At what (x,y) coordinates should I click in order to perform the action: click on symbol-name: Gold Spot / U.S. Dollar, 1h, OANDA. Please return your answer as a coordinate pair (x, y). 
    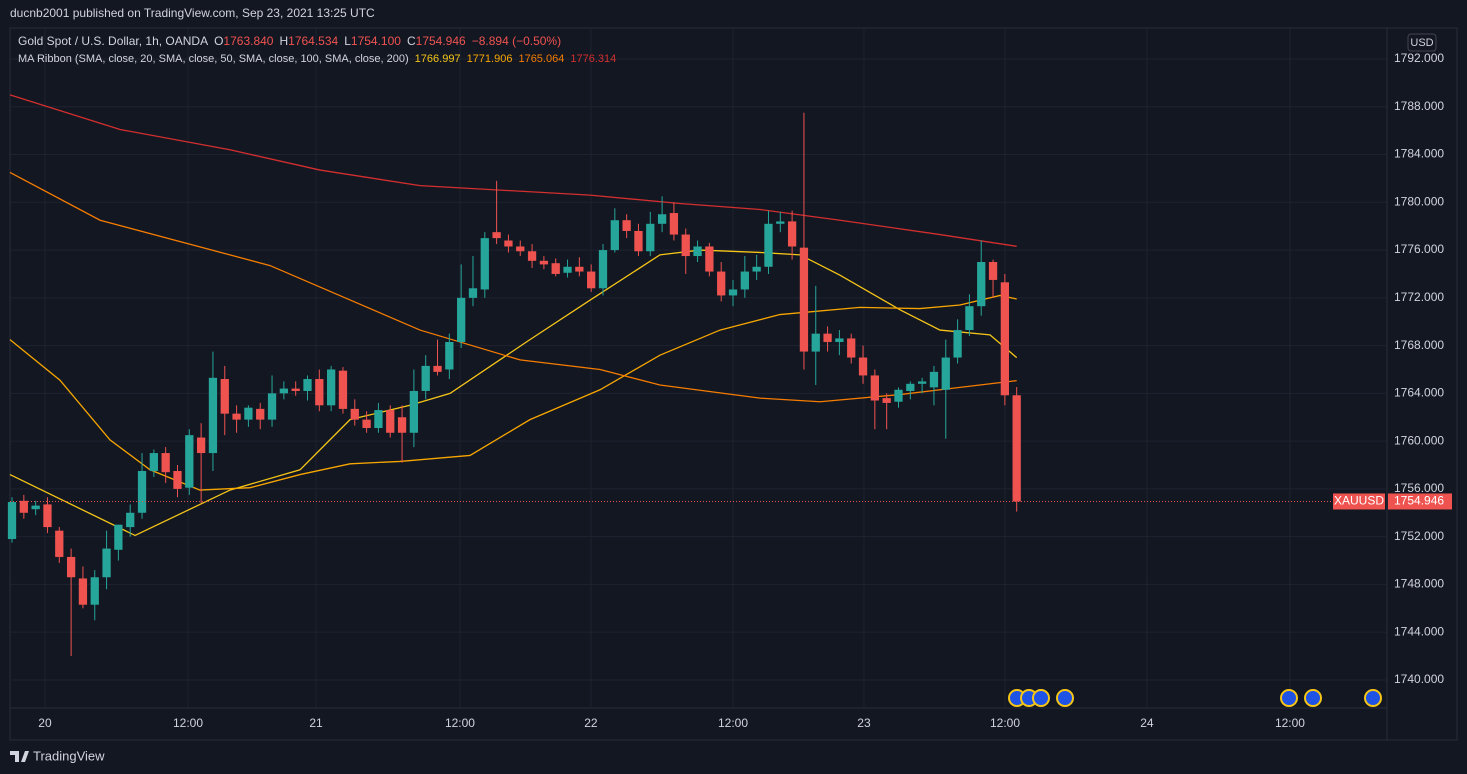
    Looking at the image, I should click on (113, 41).